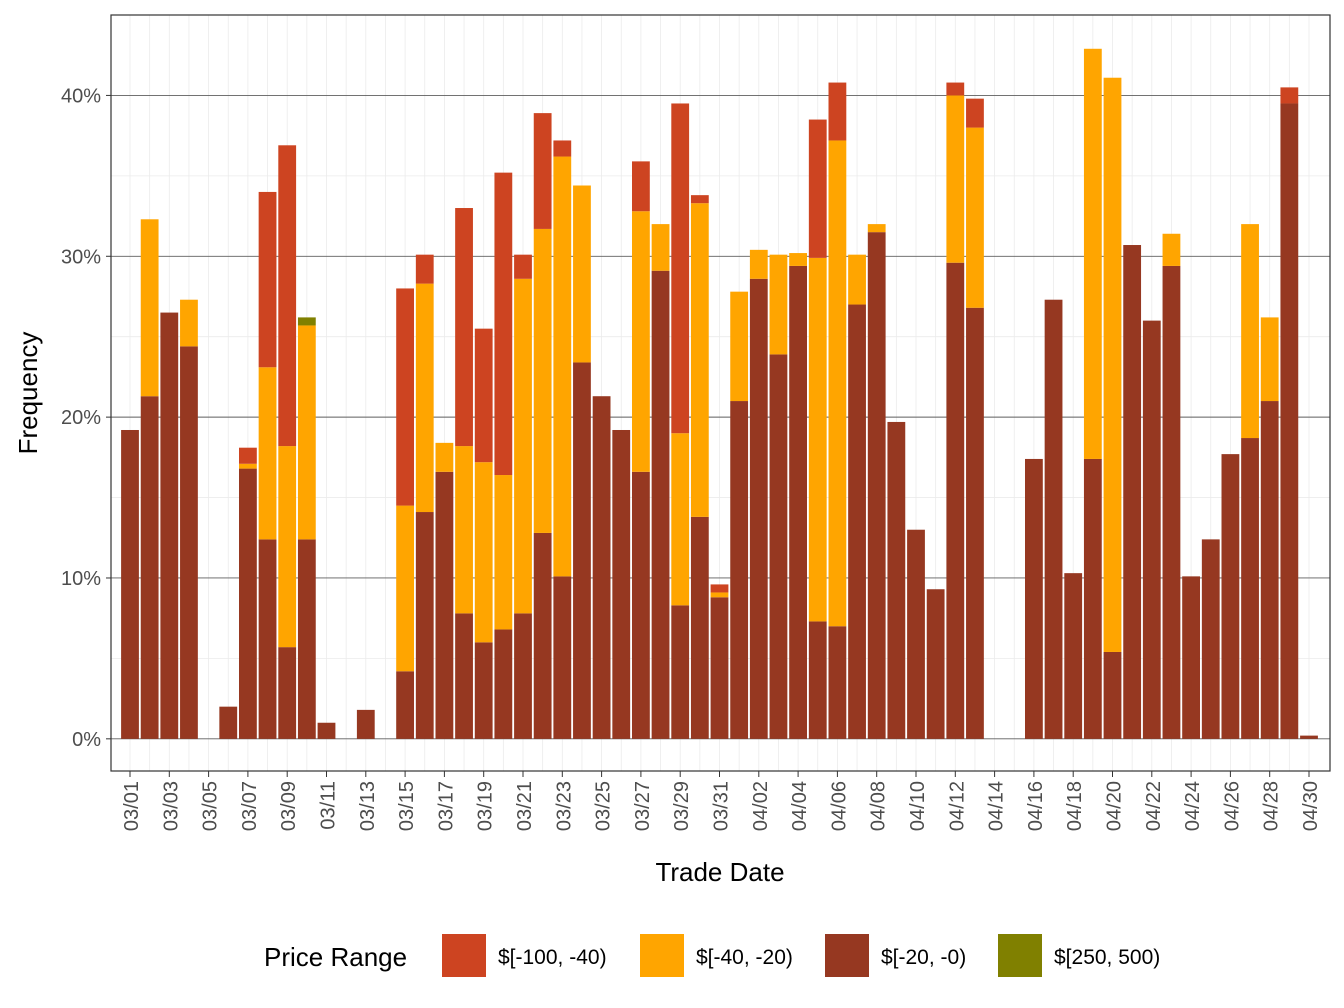  What do you see at coordinates (682, 806) in the screenshot?
I see `x-tick-label: 03/29` at bounding box center [682, 806].